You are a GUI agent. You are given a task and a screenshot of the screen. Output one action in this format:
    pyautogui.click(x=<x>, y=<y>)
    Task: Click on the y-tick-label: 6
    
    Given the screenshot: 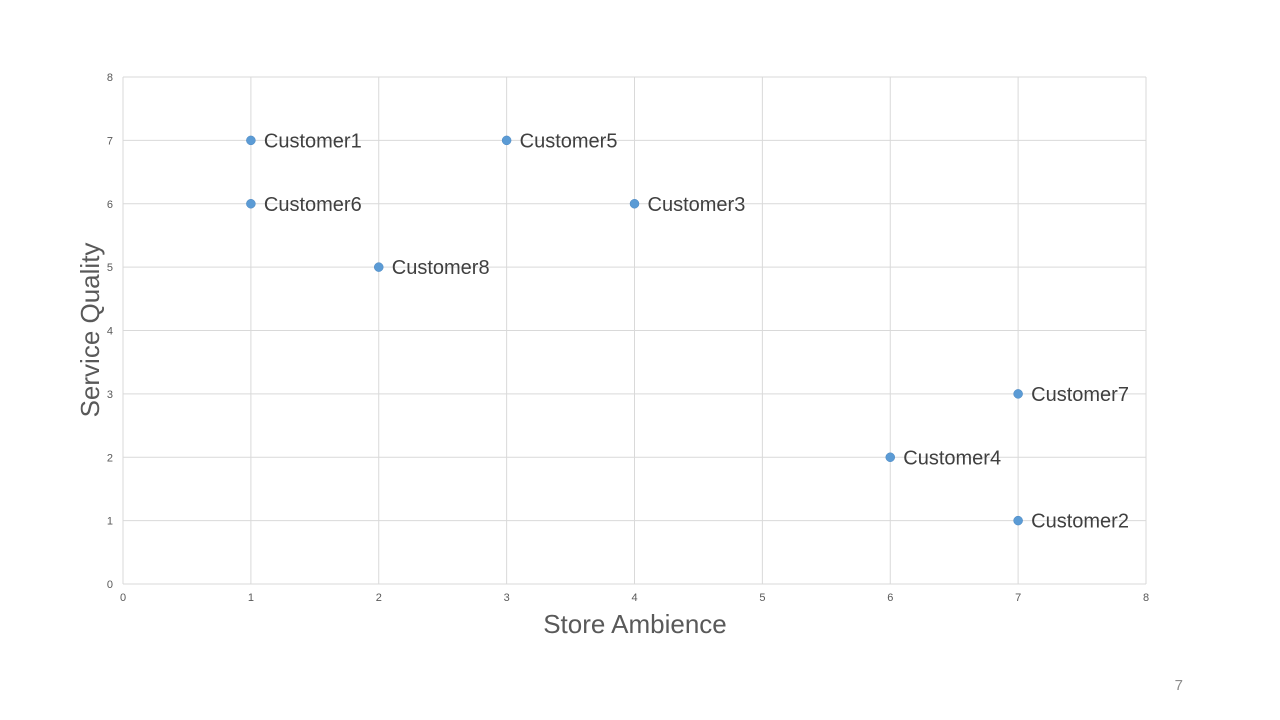 What is the action you would take?
    pyautogui.click(x=110, y=205)
    